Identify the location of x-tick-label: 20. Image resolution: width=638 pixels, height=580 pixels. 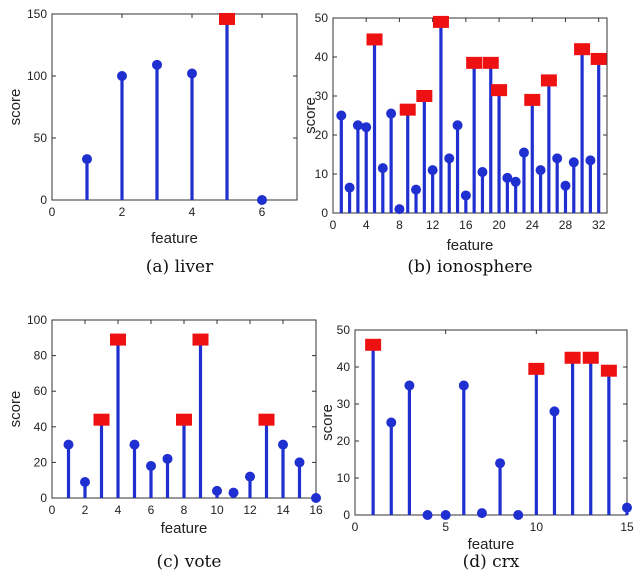
(499, 225).